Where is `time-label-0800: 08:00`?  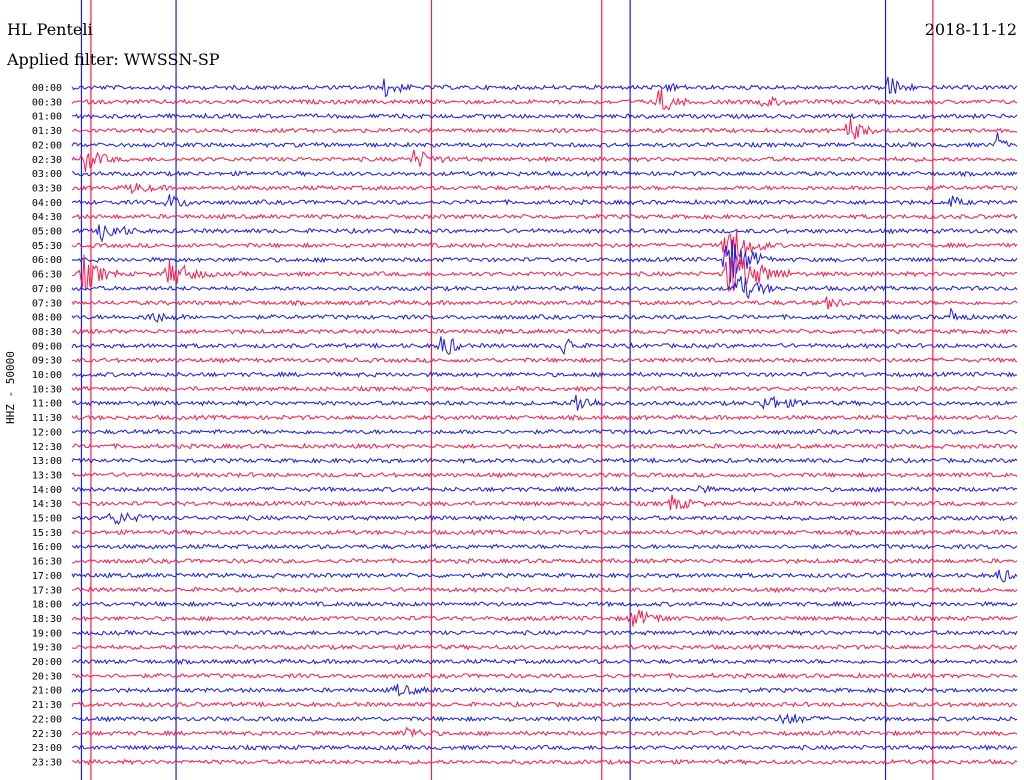 time-label-0800: 08:00 is located at coordinates (47, 318).